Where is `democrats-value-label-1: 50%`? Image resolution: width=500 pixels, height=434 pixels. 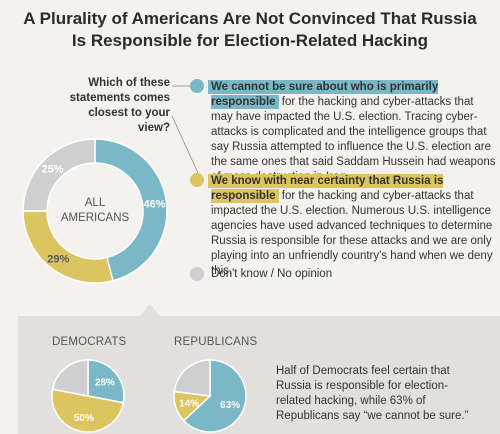
democrats-value-label-1: 50% is located at coordinates (84, 418).